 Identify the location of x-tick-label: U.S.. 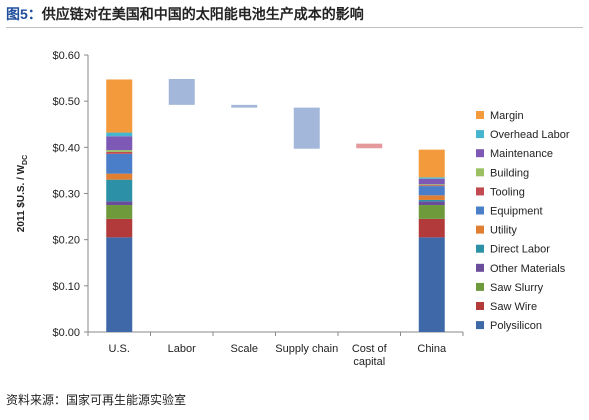
(119, 349).